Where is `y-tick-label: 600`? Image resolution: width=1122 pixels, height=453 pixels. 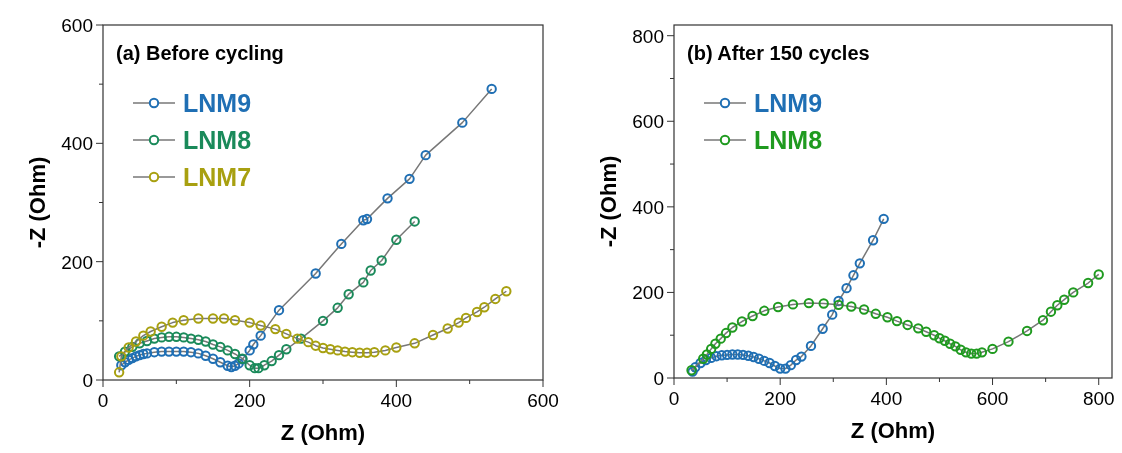
y-tick-label: 600 is located at coordinates (648, 122).